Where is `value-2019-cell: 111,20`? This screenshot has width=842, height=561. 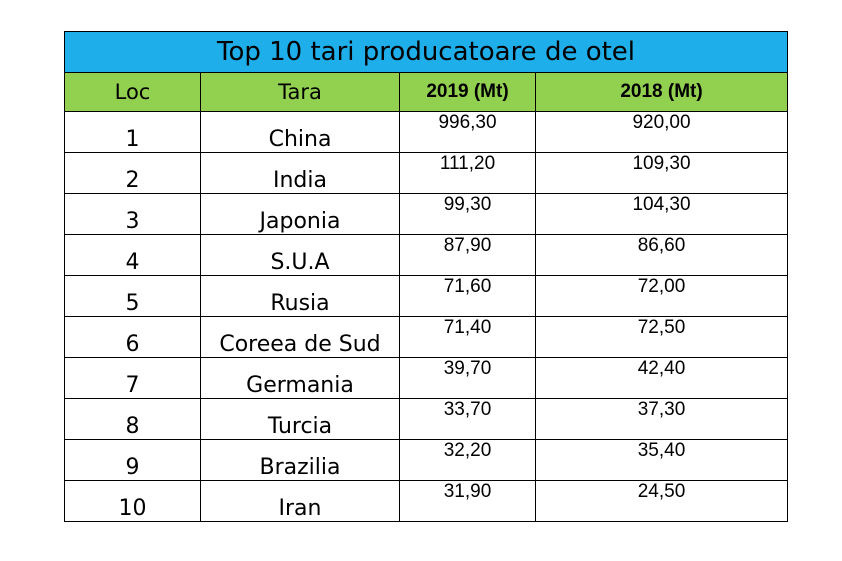
value-2019-cell: 111,20 is located at coordinates (467, 173).